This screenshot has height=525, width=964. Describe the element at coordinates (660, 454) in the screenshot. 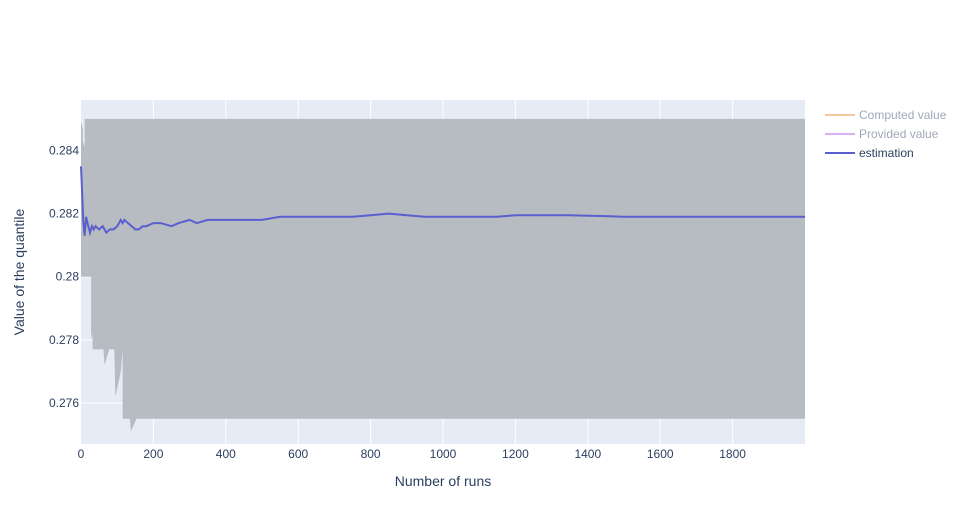

I see `x-tick-label: 1600` at that location.